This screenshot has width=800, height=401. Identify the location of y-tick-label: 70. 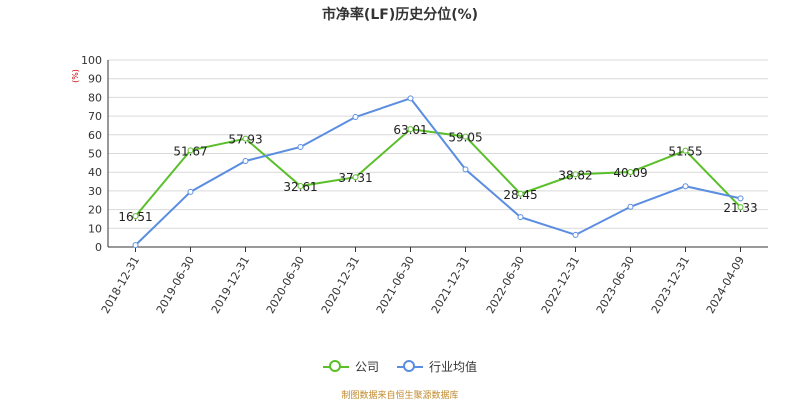
(95, 116).